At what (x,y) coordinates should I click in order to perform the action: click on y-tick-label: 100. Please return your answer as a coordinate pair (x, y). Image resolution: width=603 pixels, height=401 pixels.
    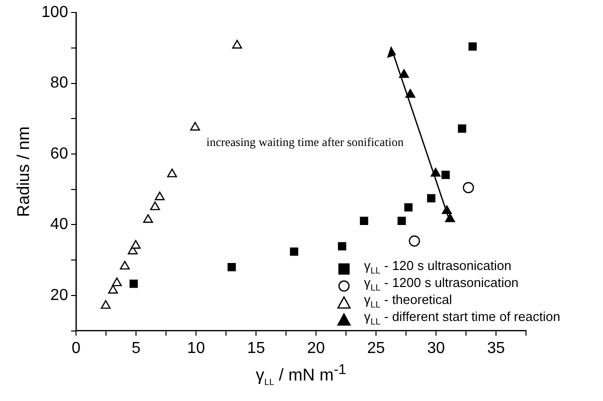
    Looking at the image, I should click on (54, 13).